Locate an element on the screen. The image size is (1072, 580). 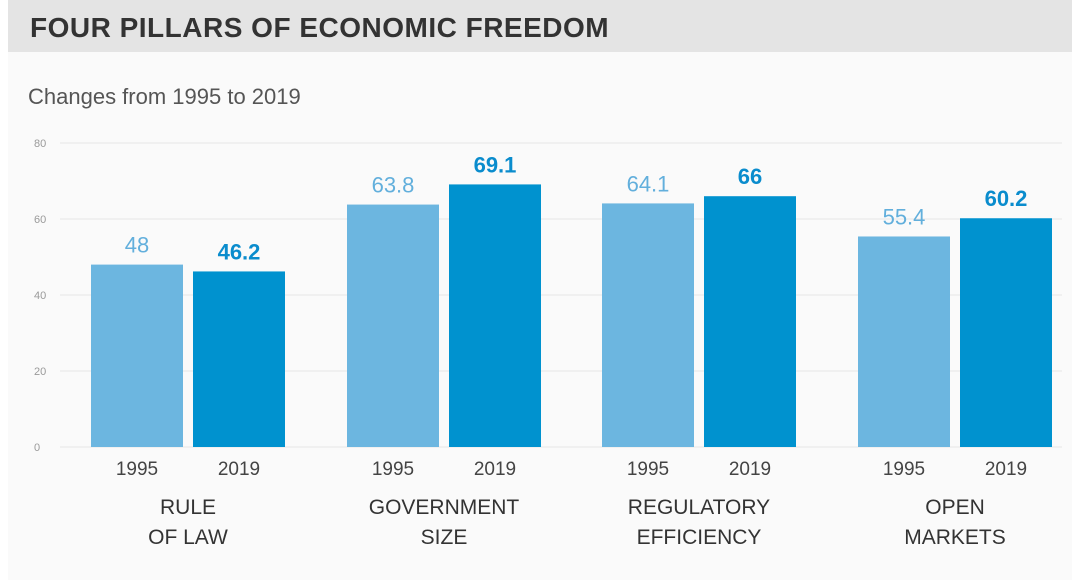
category-label-0-line-1: OF LAW is located at coordinates (188, 537).